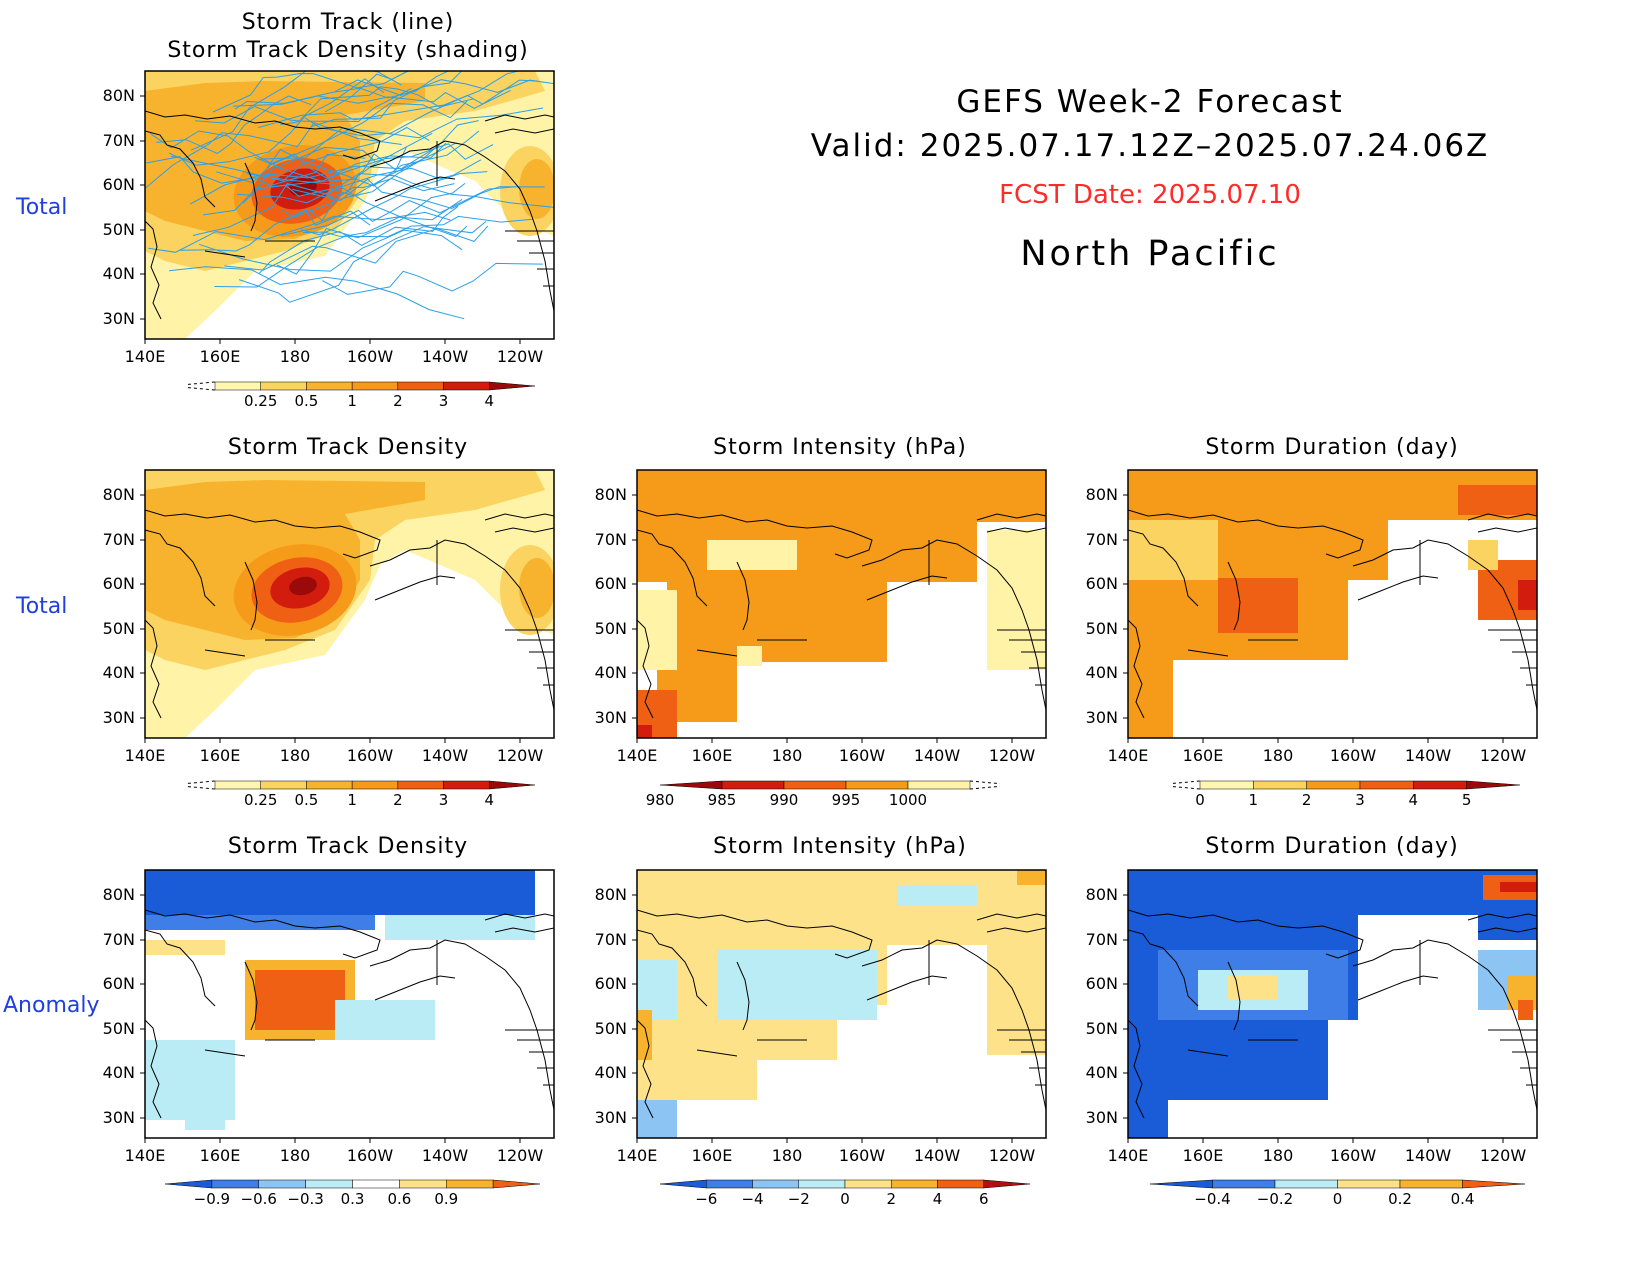 Image resolution: width=1650 pixels, height=1275 pixels. I want to click on colorbar-tick-label: 6, so click(984, 1199).